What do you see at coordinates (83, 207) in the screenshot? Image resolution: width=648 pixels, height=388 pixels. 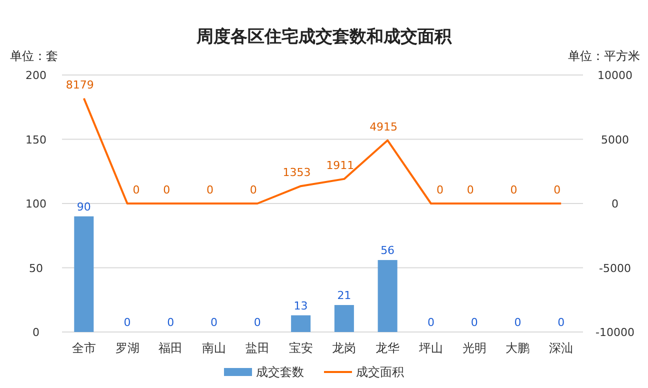 I see `data-label: 90` at bounding box center [83, 207].